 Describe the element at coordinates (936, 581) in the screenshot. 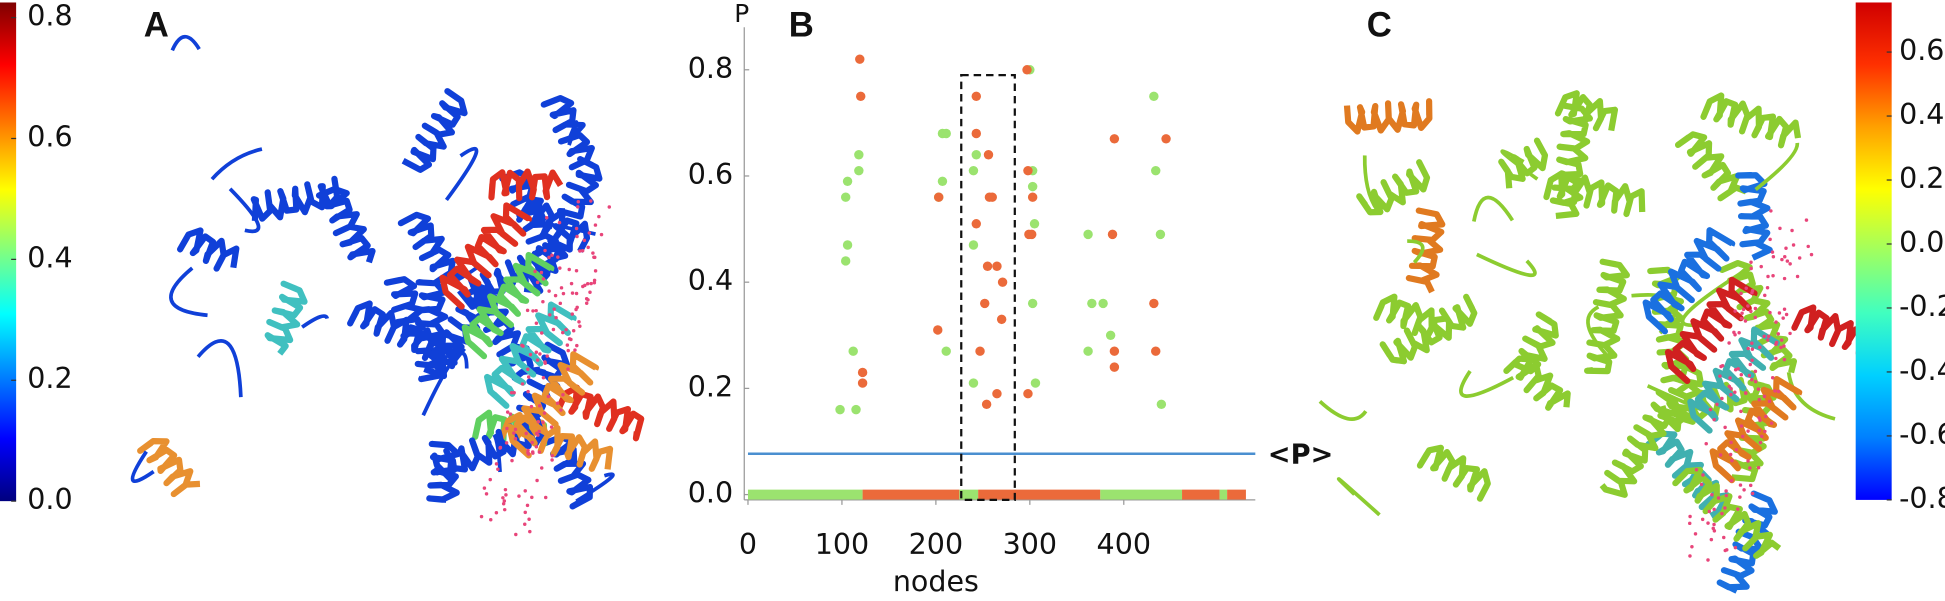

I see `x-axis-label: nodes` at that location.